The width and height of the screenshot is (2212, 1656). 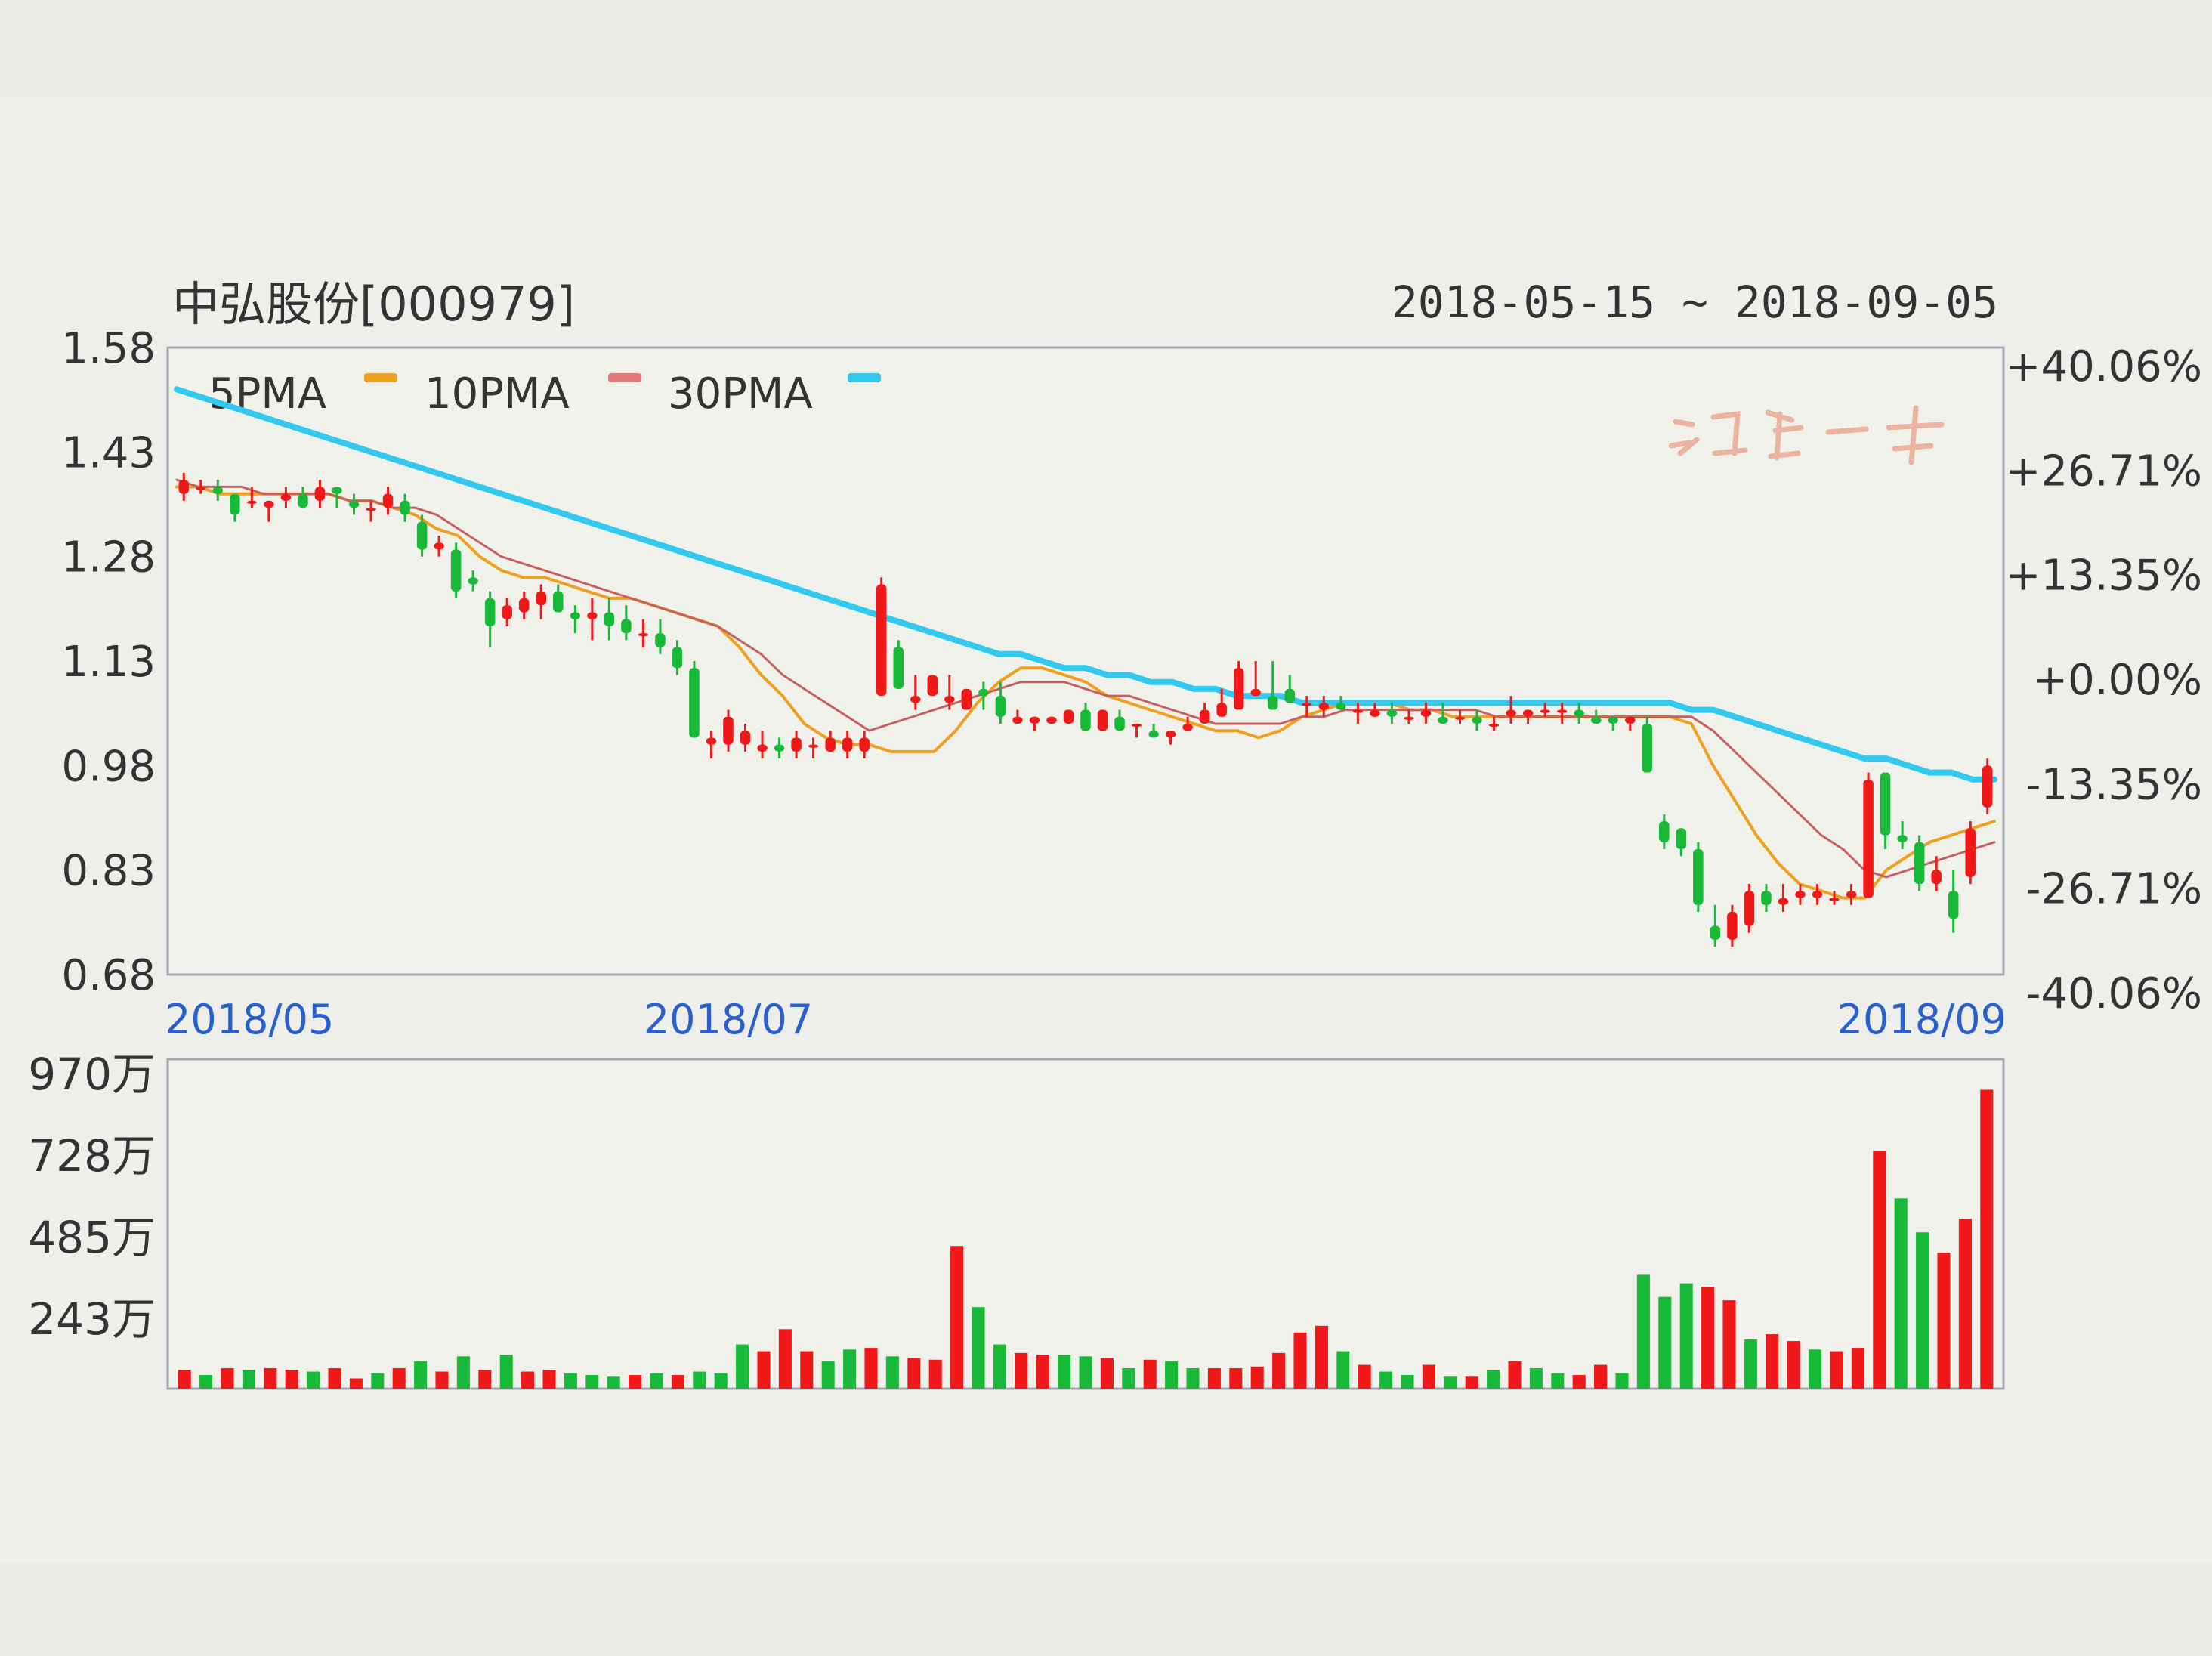 I want to click on legend: 5PMA 10PMA 30PMA, so click(x=545, y=394).